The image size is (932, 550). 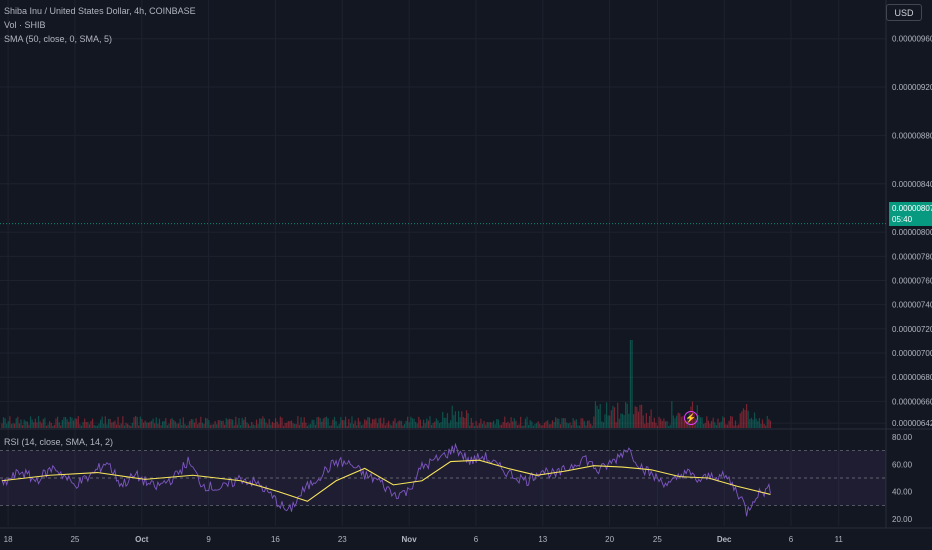 What do you see at coordinates (904, 12) in the screenshot?
I see `currency-button: USD` at bounding box center [904, 12].